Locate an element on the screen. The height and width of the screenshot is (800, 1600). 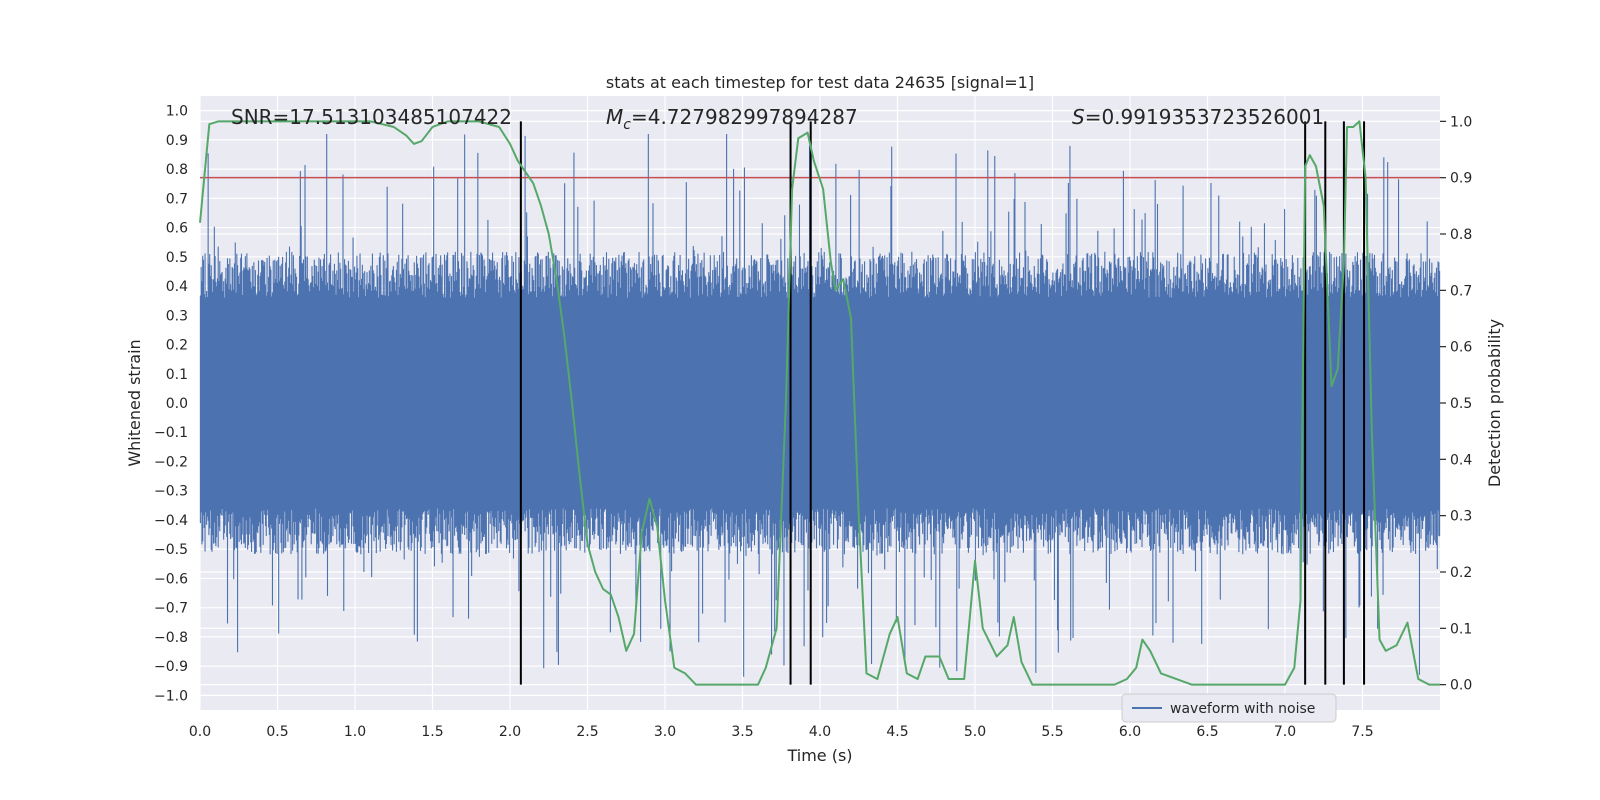
right-y-tick-label: 1.0 is located at coordinates (1461, 122).